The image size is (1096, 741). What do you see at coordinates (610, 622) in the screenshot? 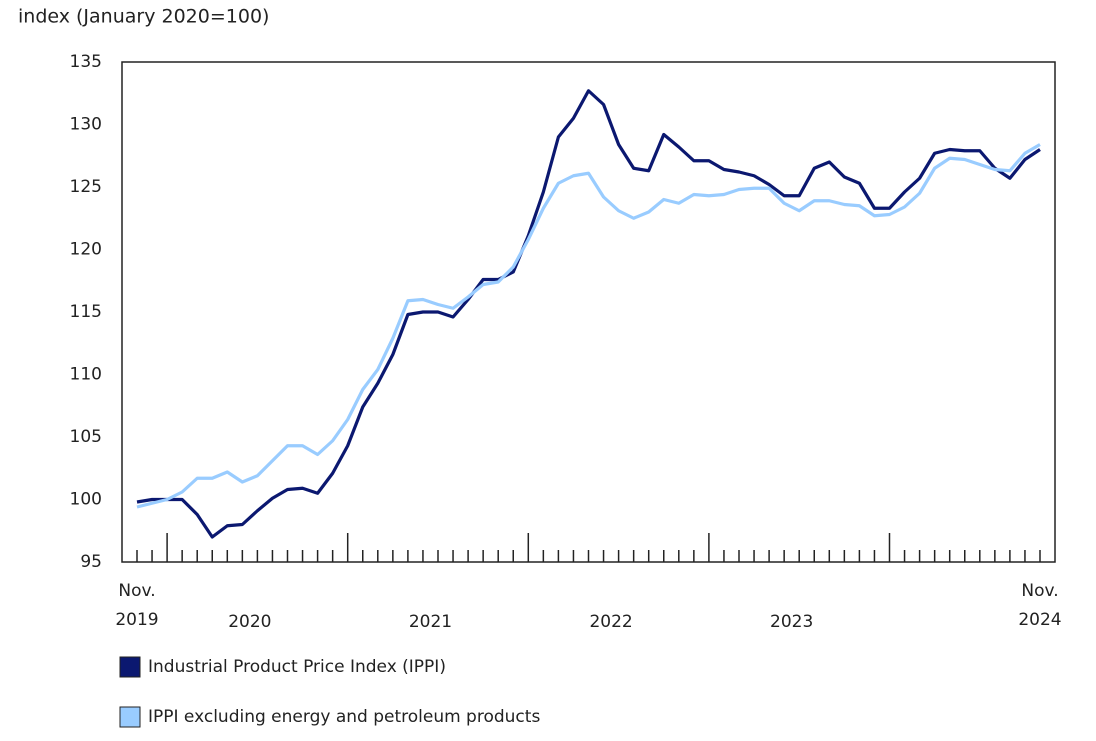
I see `x-year-label: 2022` at bounding box center [610, 622].